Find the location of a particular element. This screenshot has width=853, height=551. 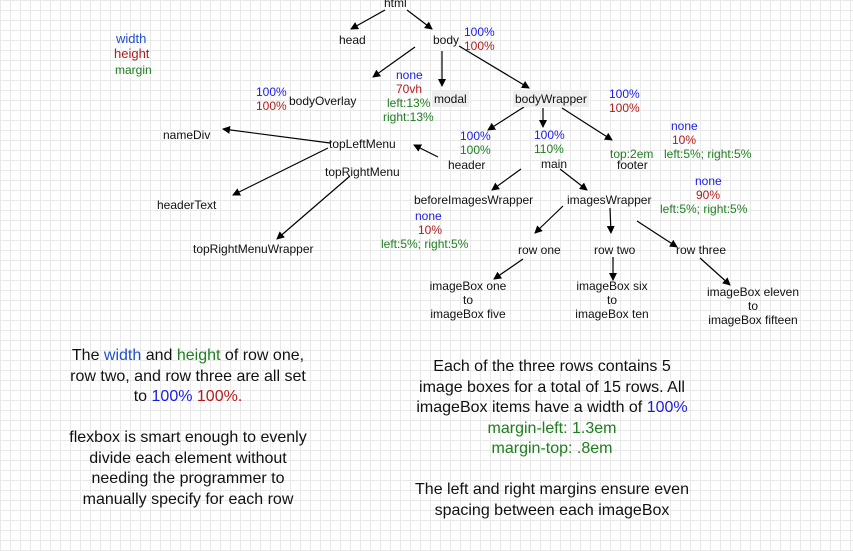

arrow-html-body is located at coordinates (419, 19).